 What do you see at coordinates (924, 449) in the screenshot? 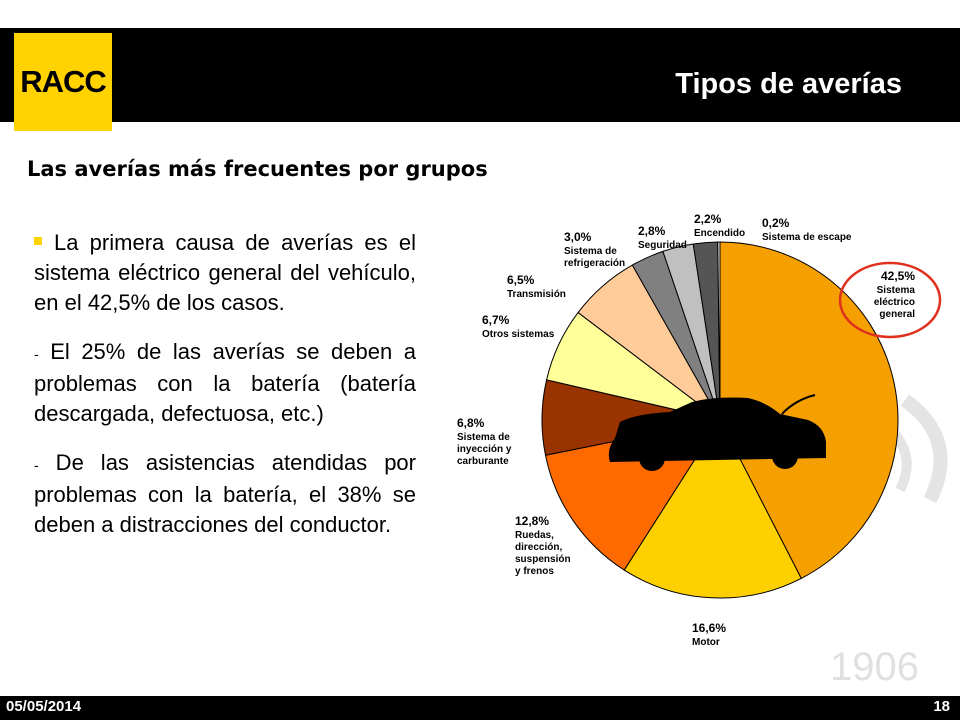
I see `watermark-arc` at bounding box center [924, 449].